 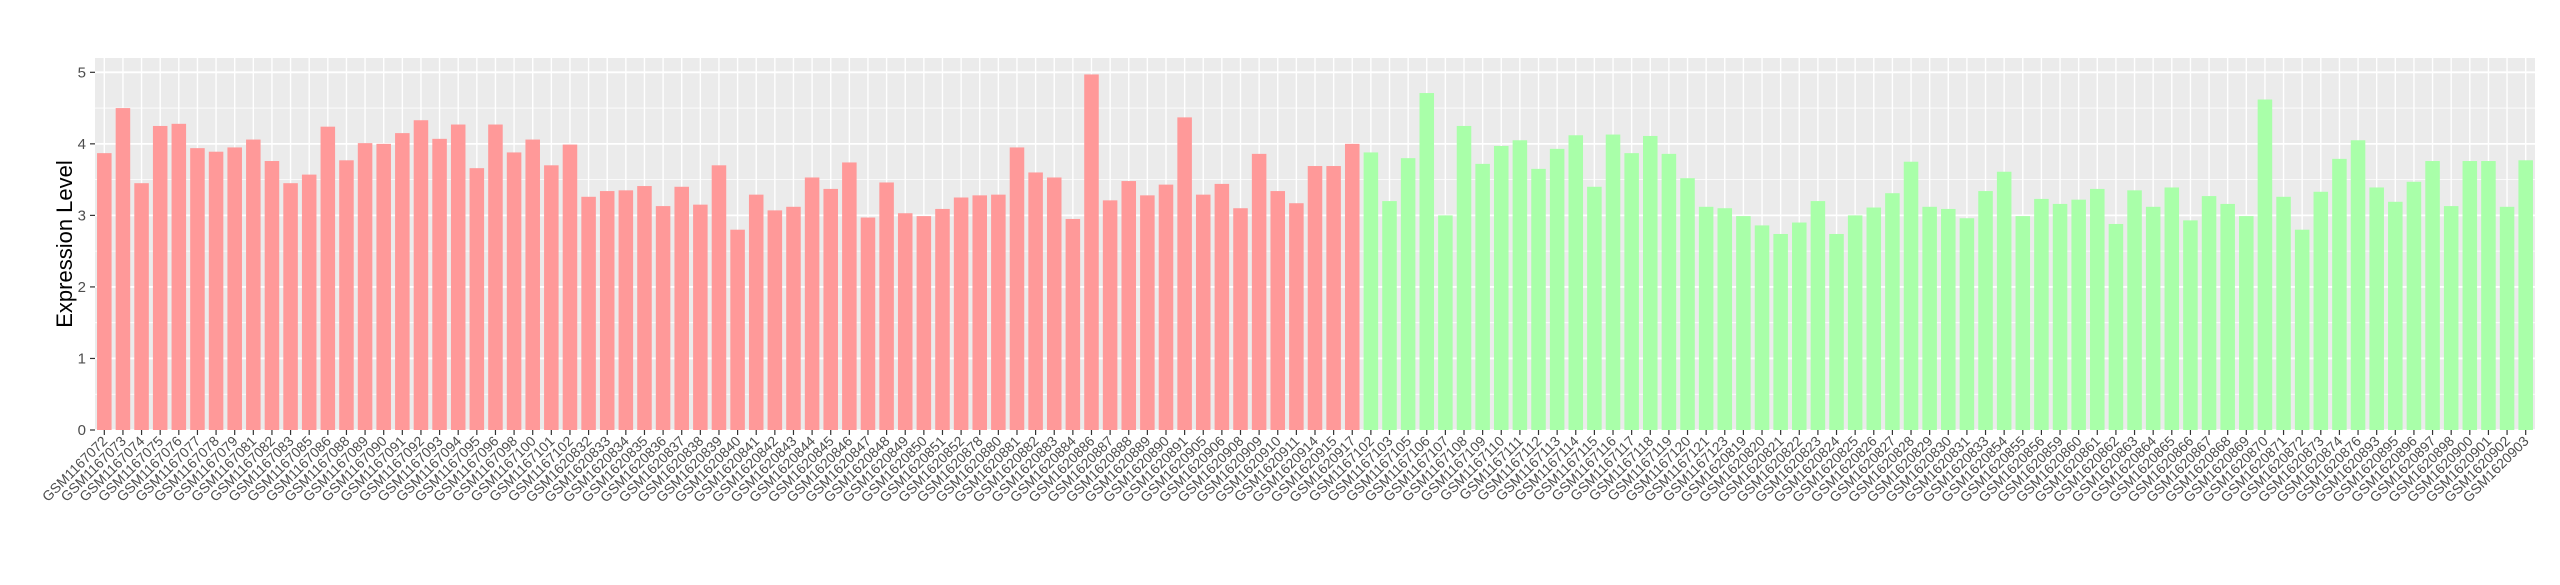 What do you see at coordinates (1613, 282) in the screenshot?
I see `bar-GSM1167116` at bounding box center [1613, 282].